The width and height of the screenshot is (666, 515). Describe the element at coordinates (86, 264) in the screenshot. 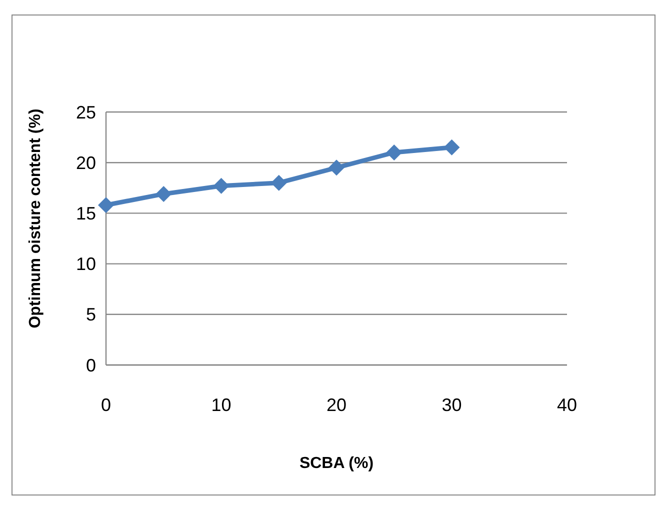

I see `y-tick-label: 10` at that location.